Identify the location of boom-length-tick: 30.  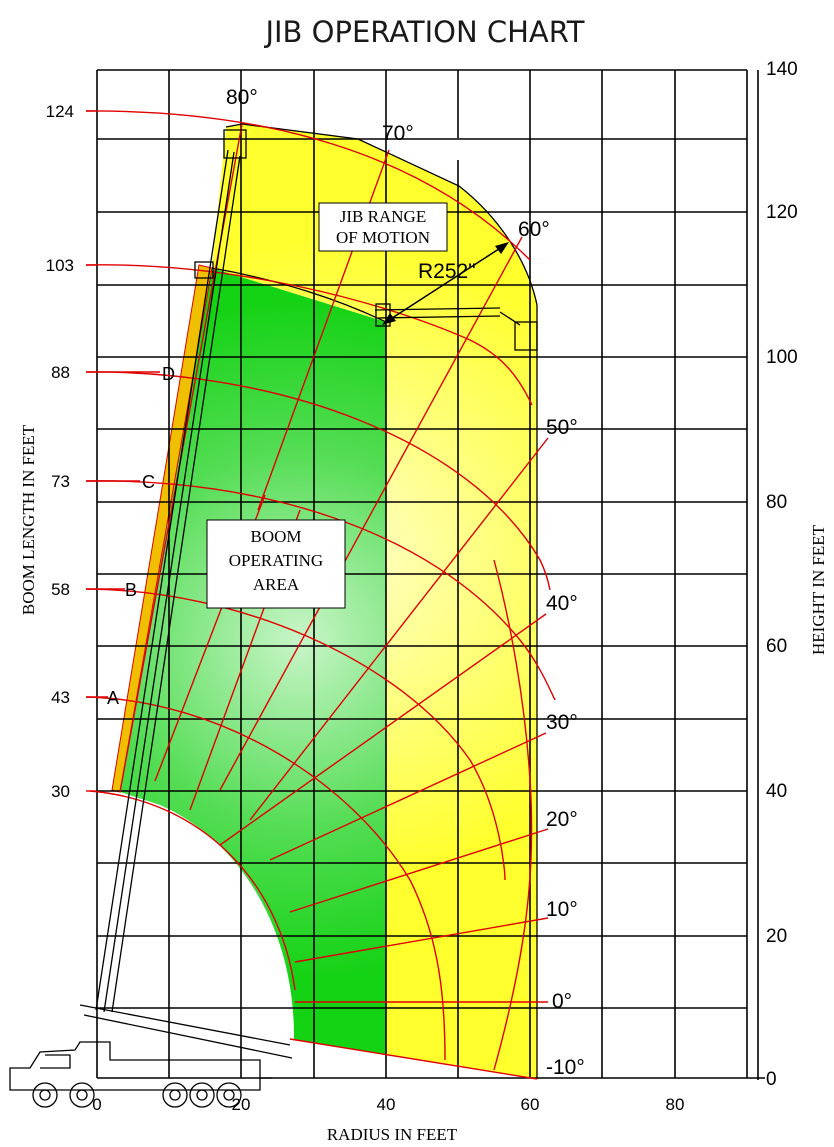
(60, 791).